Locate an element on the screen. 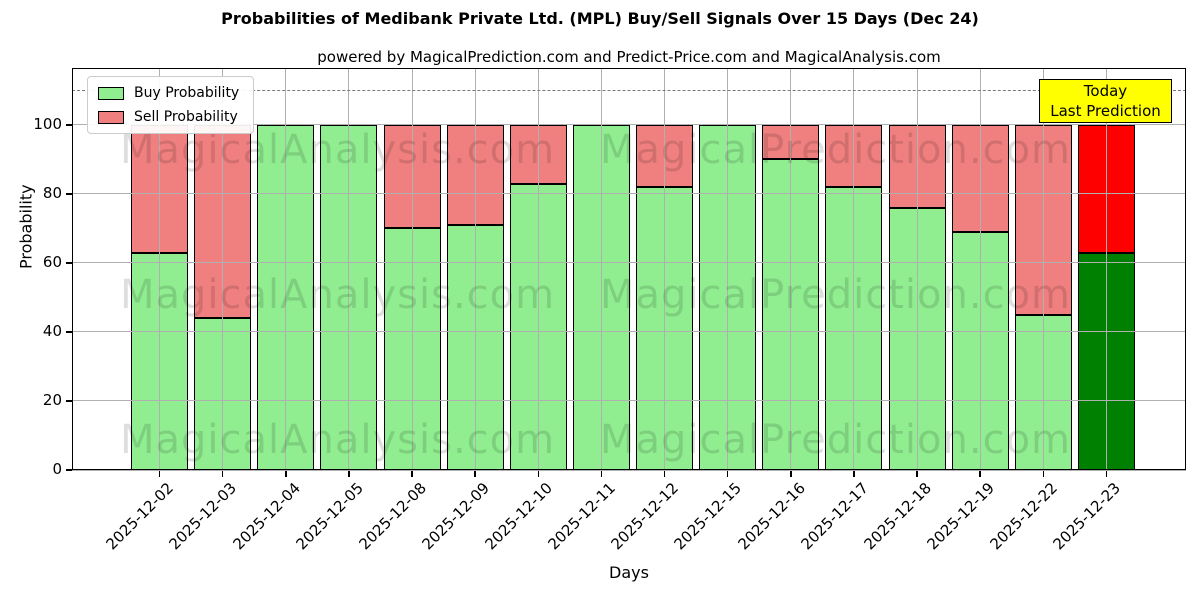 The image size is (1200, 600). dashed-threshold-line is located at coordinates (629, 91).